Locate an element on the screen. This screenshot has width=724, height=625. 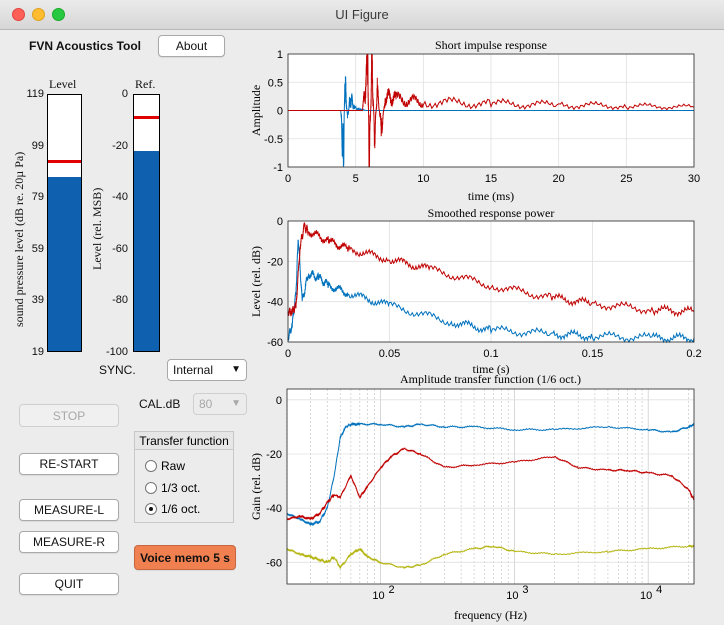
voice-memo-button: Voice memo 5 s is located at coordinates (185, 557).